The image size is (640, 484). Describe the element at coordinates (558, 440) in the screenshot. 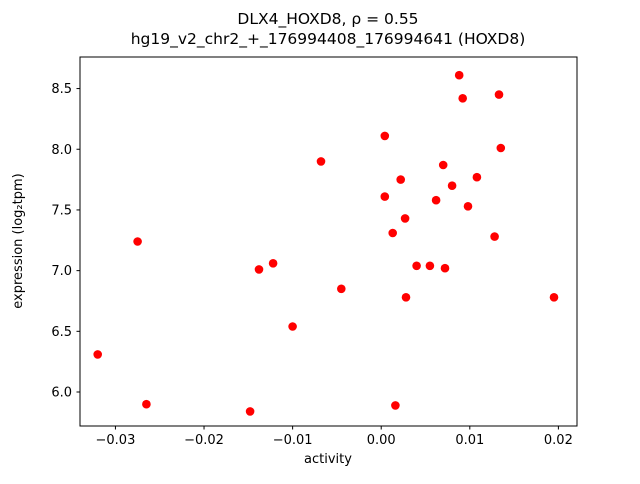

I see `x-tick-label: 0.02` at that location.